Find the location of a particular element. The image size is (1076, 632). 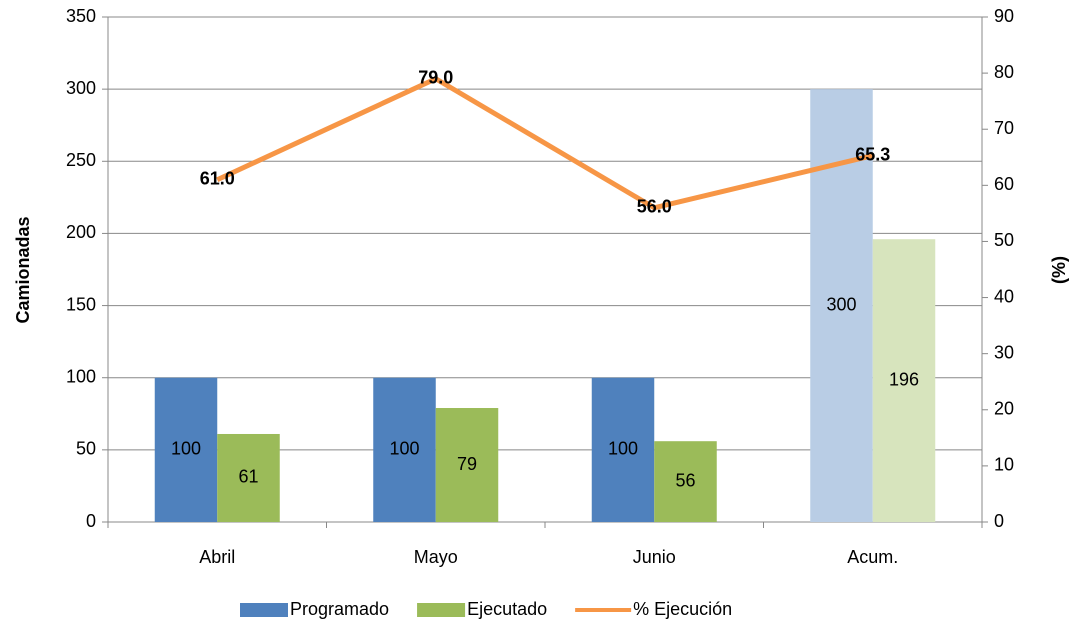

x-tick-label: Mayo is located at coordinates (436, 557).